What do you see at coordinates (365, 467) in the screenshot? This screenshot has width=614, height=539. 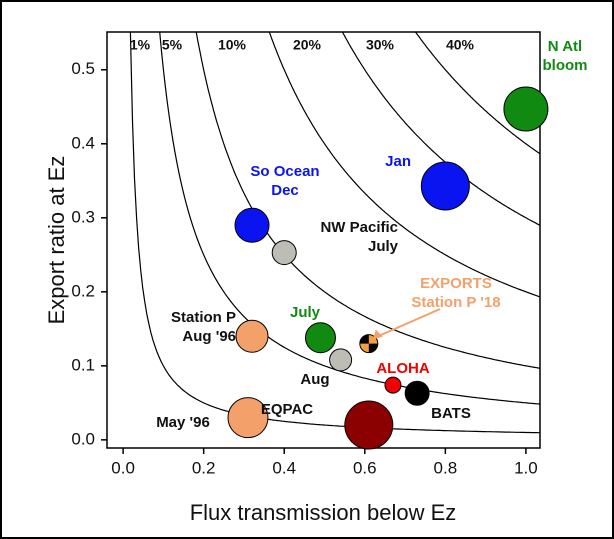 I see `x-tick-label: 0.6` at bounding box center [365, 467].